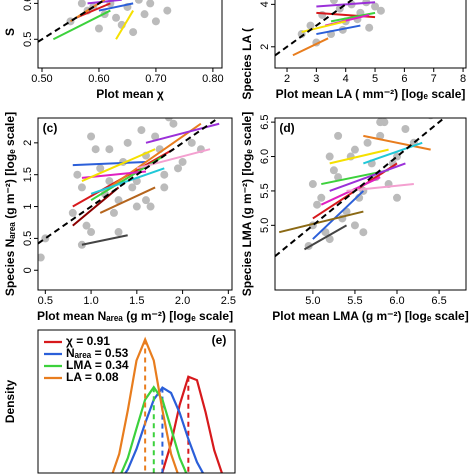 Image resolution: width=474 pixels, height=474 pixels. What do you see at coordinates (396, 301) in the screenshot?
I see `x-tick-label: 6.0` at bounding box center [396, 301].